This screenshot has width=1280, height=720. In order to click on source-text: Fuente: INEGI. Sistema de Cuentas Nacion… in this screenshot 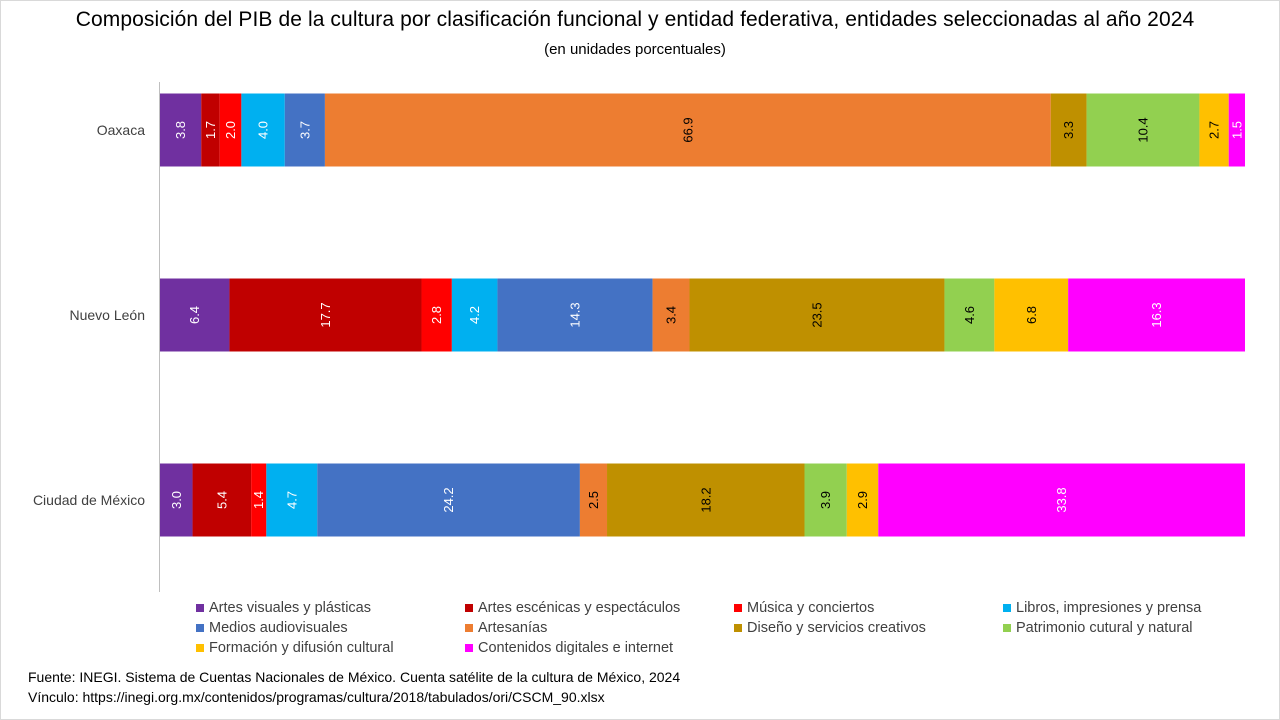, I will do `click(354, 677)`.